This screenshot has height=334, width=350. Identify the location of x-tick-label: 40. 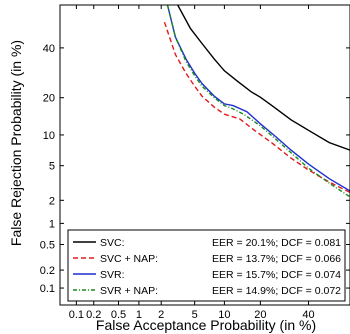
(308, 315).